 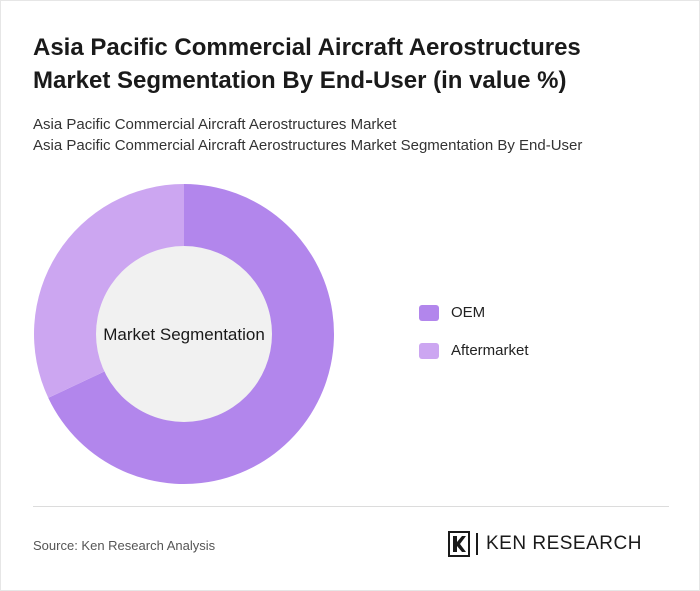 What do you see at coordinates (351, 506) in the screenshot?
I see `footer-divider` at bounding box center [351, 506].